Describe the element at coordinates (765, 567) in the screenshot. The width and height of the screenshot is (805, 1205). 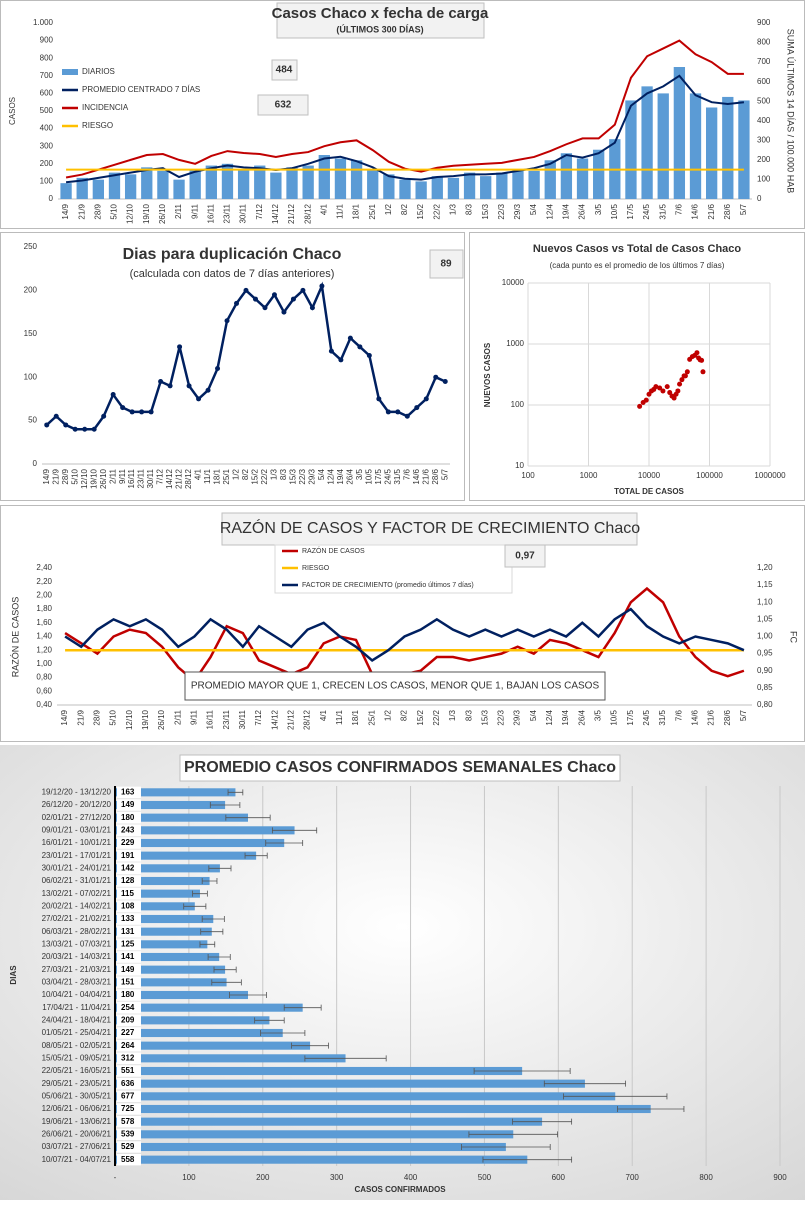
I see `y-tick-label: 1,20` at that location.